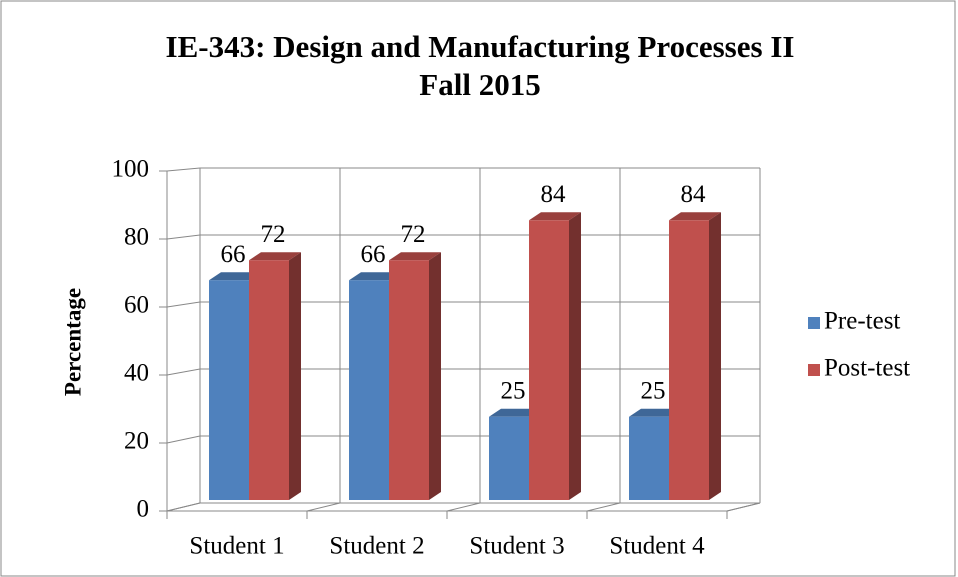 The width and height of the screenshot is (958, 577). What do you see at coordinates (131, 169) in the screenshot?
I see `y-tick-label: 100` at bounding box center [131, 169].